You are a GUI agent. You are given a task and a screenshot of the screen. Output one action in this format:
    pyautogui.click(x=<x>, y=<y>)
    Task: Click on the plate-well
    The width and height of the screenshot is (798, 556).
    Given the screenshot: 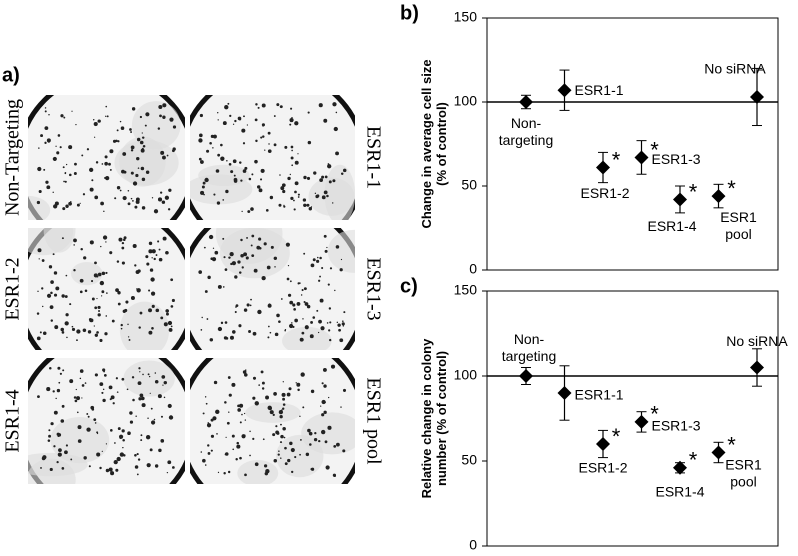 What is the action you would take?
    pyautogui.click(x=272, y=157)
    